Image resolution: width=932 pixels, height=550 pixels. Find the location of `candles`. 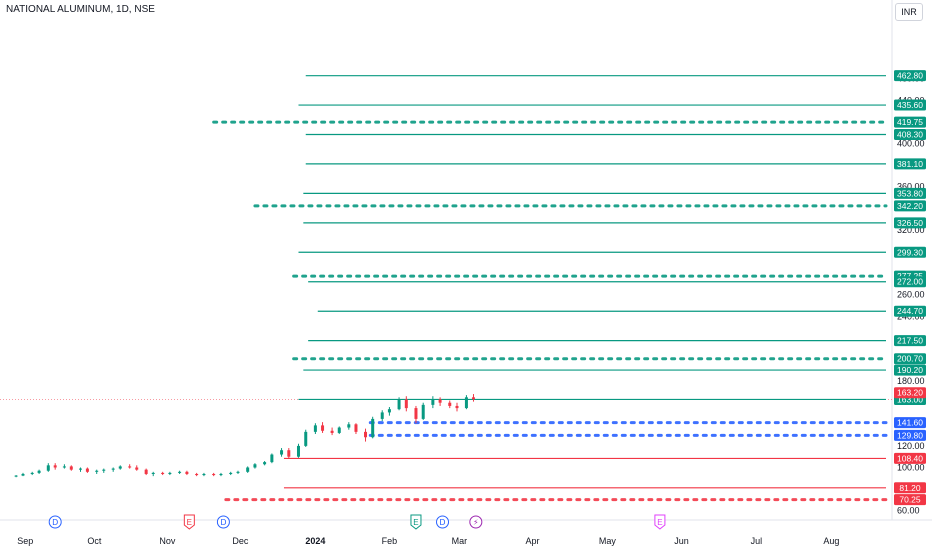

candles is located at coordinates (244, 436).